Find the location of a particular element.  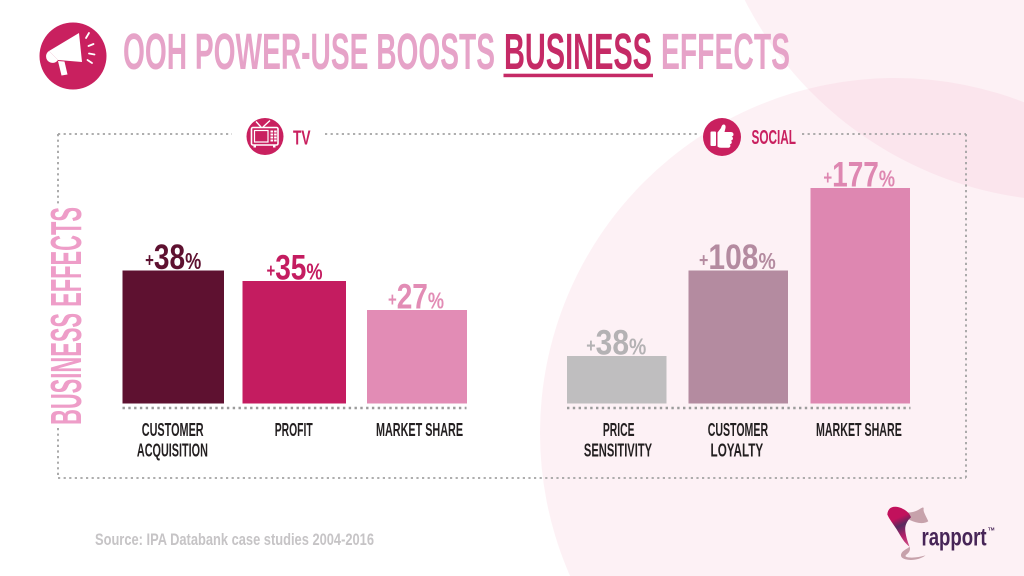

svg-text: TM is located at coordinates (991, 529).